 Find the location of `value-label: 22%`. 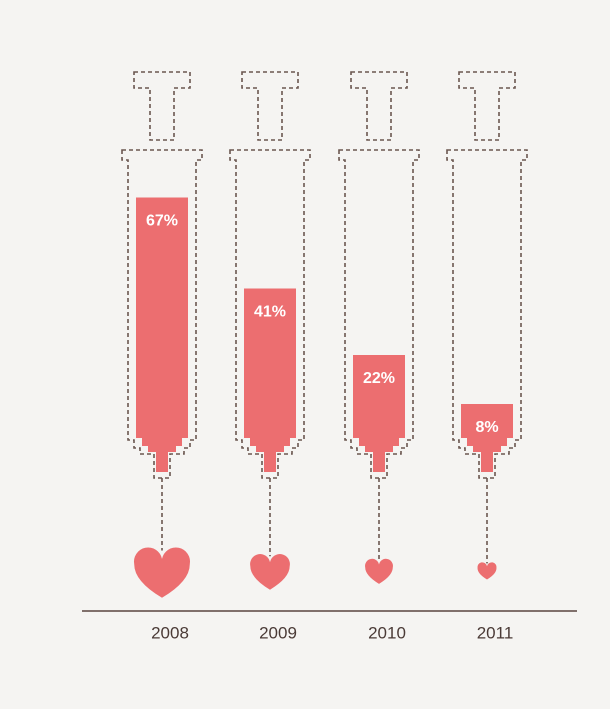

value-label: 22% is located at coordinates (379, 378).